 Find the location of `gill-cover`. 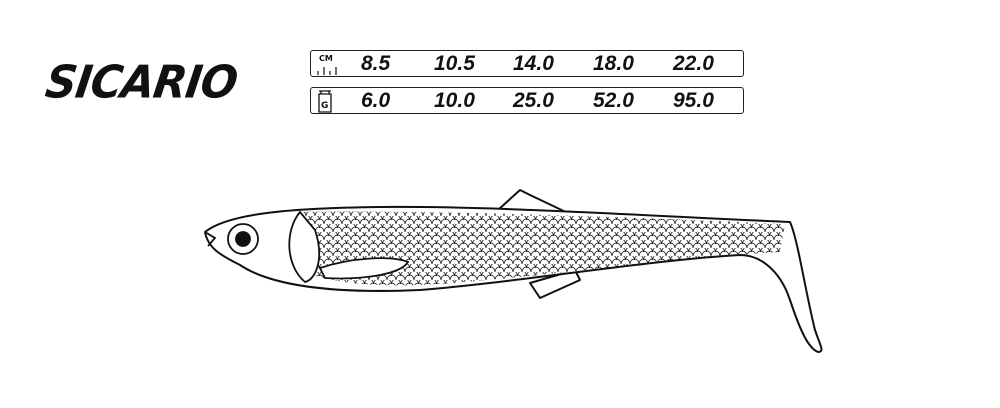

gill-cover is located at coordinates (304, 246).